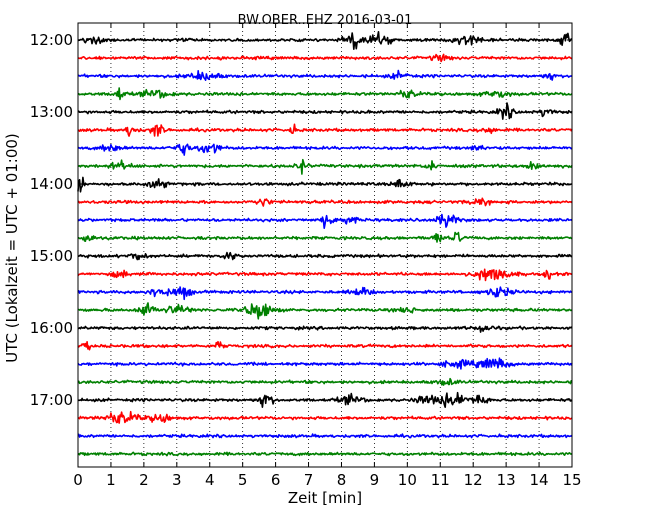  What do you see at coordinates (51, 112) in the screenshot?
I see `y-tick-label: 13:00` at bounding box center [51, 112].